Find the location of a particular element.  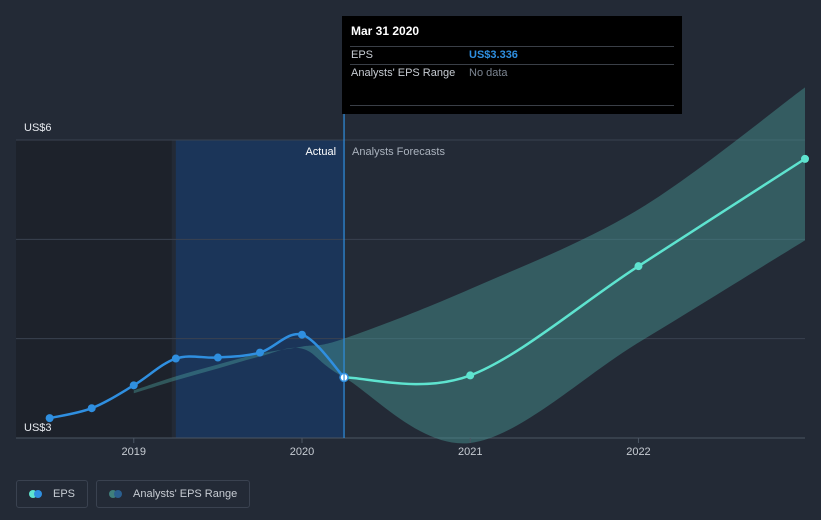

tooltip-row-range: Analysts' EPS Range No data is located at coordinates (512, 73).